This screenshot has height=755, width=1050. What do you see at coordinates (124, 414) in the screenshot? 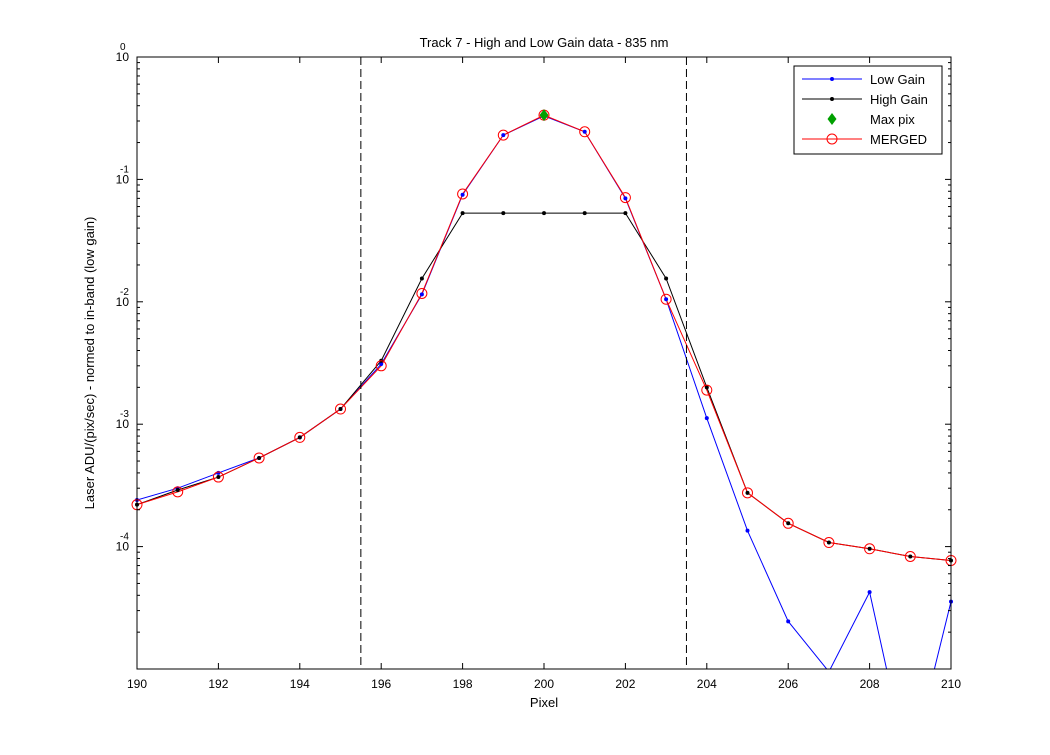
I see `y-tick-label-exponent: -3` at bounding box center [124, 414].